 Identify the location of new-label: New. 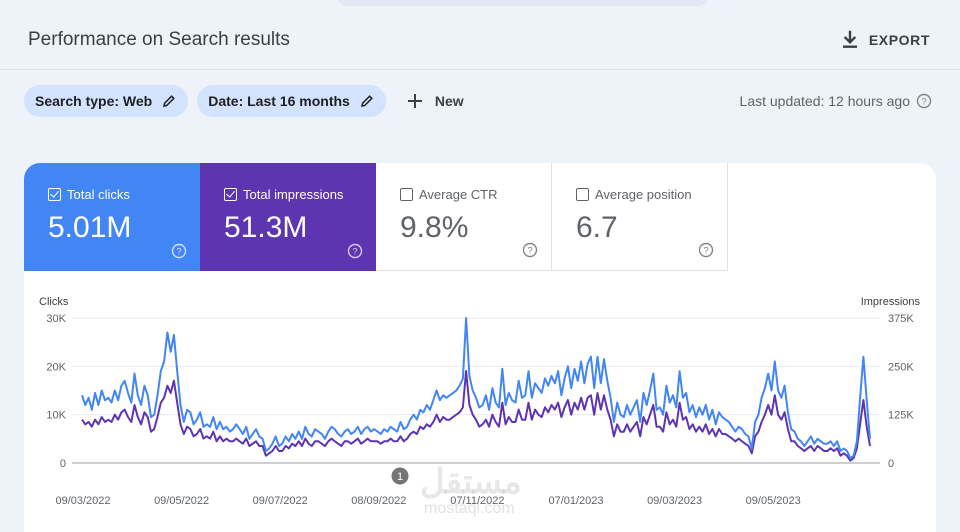
(449, 101).